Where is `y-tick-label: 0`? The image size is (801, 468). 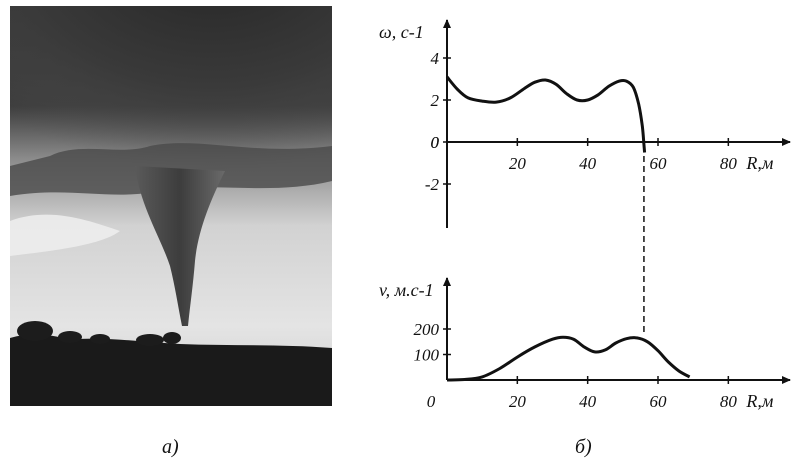
y-tick-label: 0 is located at coordinates (435, 142).